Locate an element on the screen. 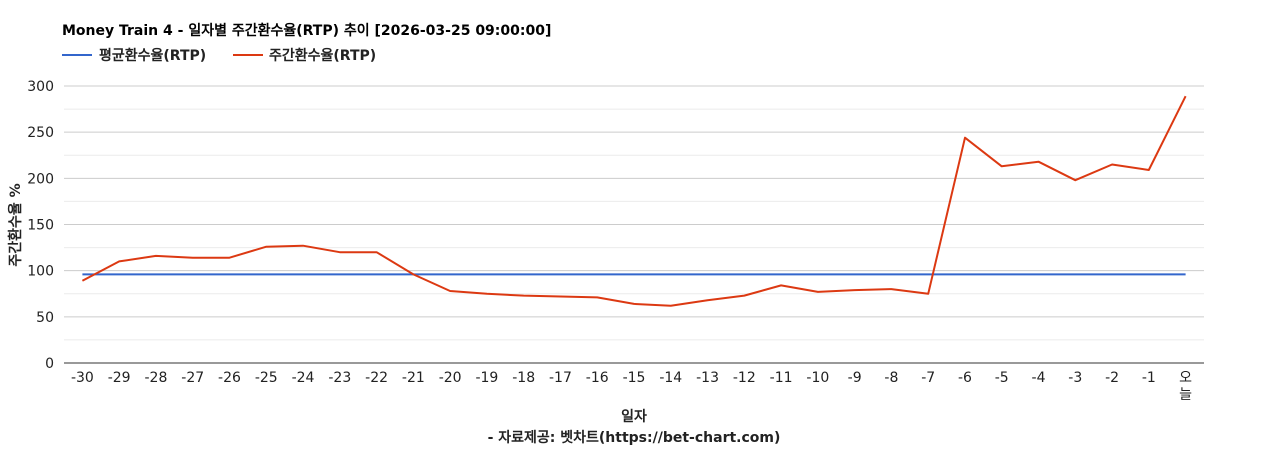 The image size is (1268, 450). y-tick-label: 0 is located at coordinates (49, 364).